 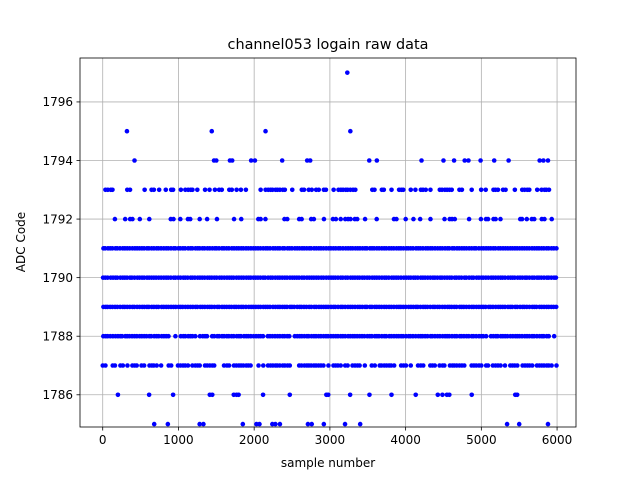 I want to click on x-tick-label: 6000, so click(x=557, y=440).